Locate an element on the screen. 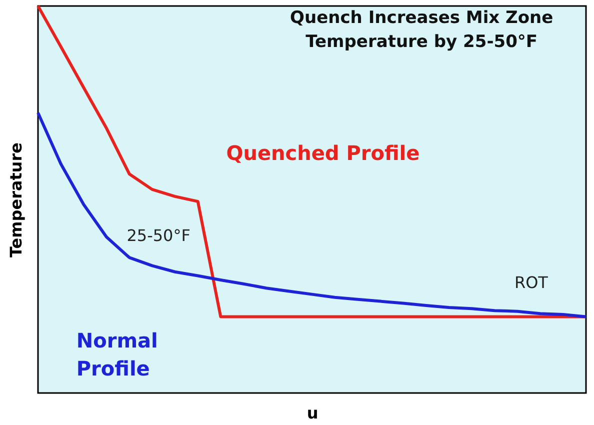 The width and height of the screenshot is (594, 425). annotation: 25-50°F is located at coordinates (158, 236).